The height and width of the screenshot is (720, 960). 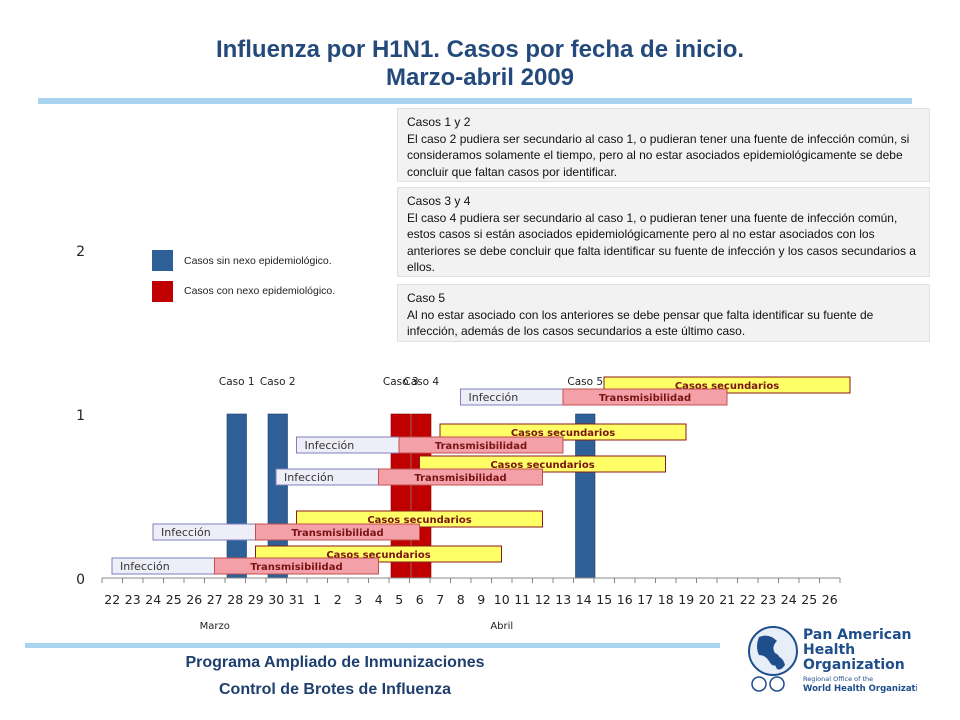 I want to click on x-tick-label: 4, so click(x=379, y=599).